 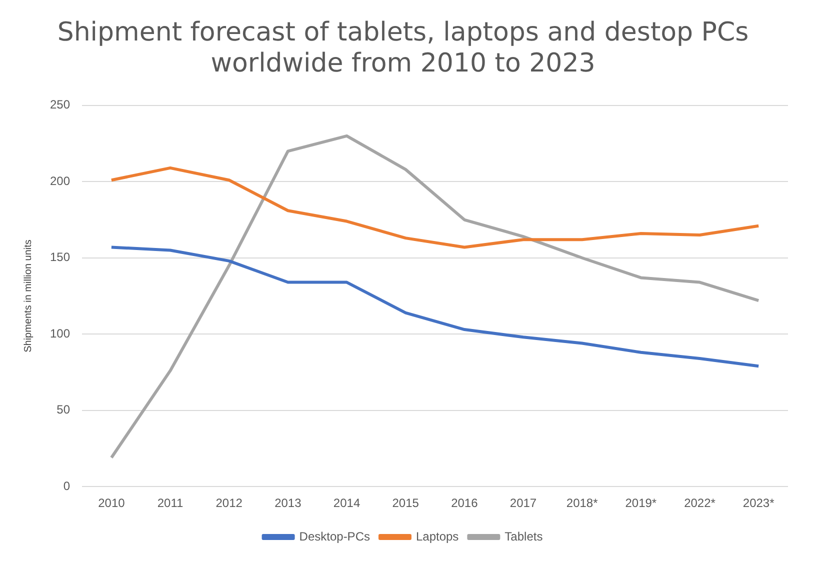 I want to click on x-tick-label: 2011, so click(x=170, y=503).